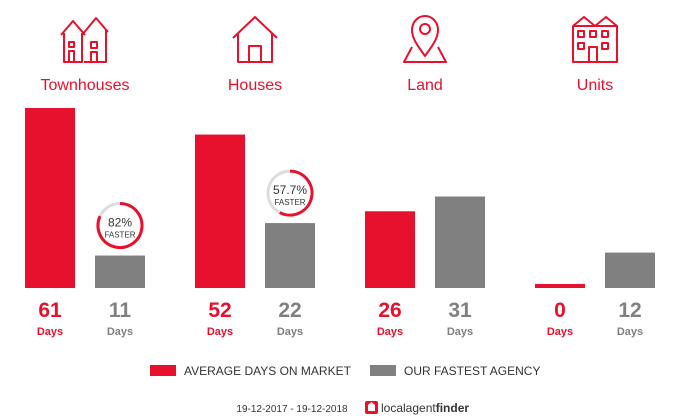 This screenshot has width=700, height=420. Describe the element at coordinates (595, 39) in the screenshot. I see `units-icon` at that location.